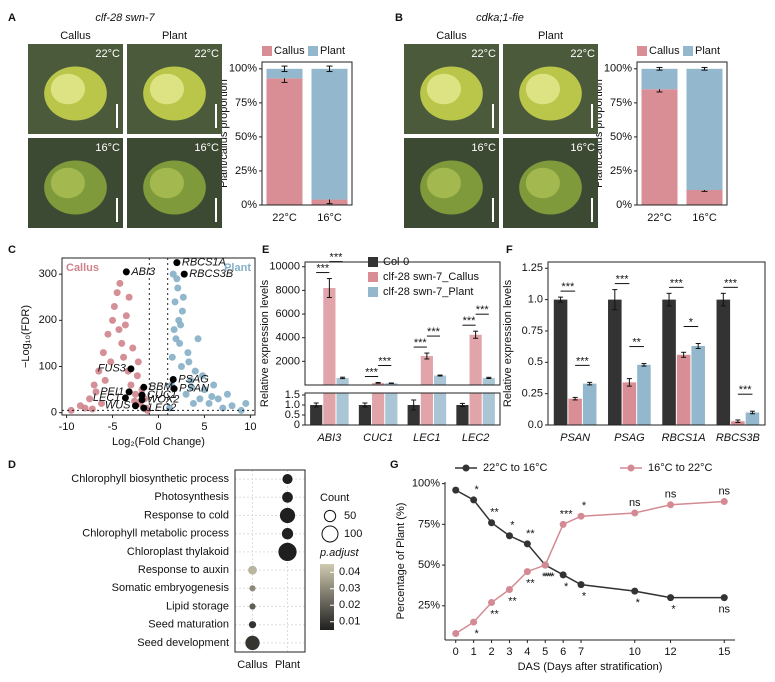  I want to click on legend-label: 50, so click(350, 516).